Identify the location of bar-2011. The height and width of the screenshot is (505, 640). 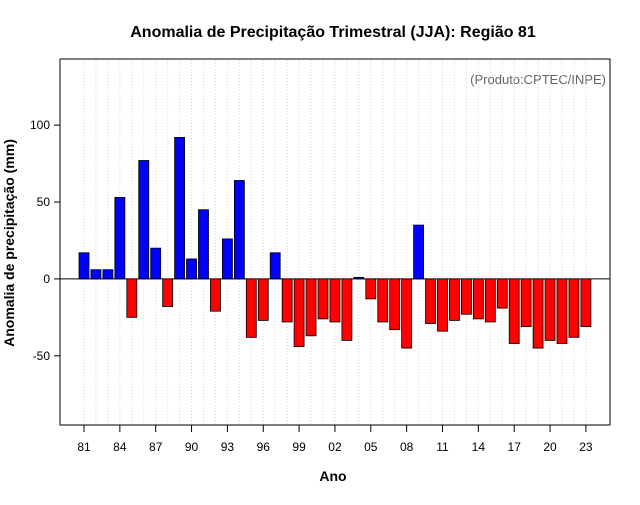
(442, 305).